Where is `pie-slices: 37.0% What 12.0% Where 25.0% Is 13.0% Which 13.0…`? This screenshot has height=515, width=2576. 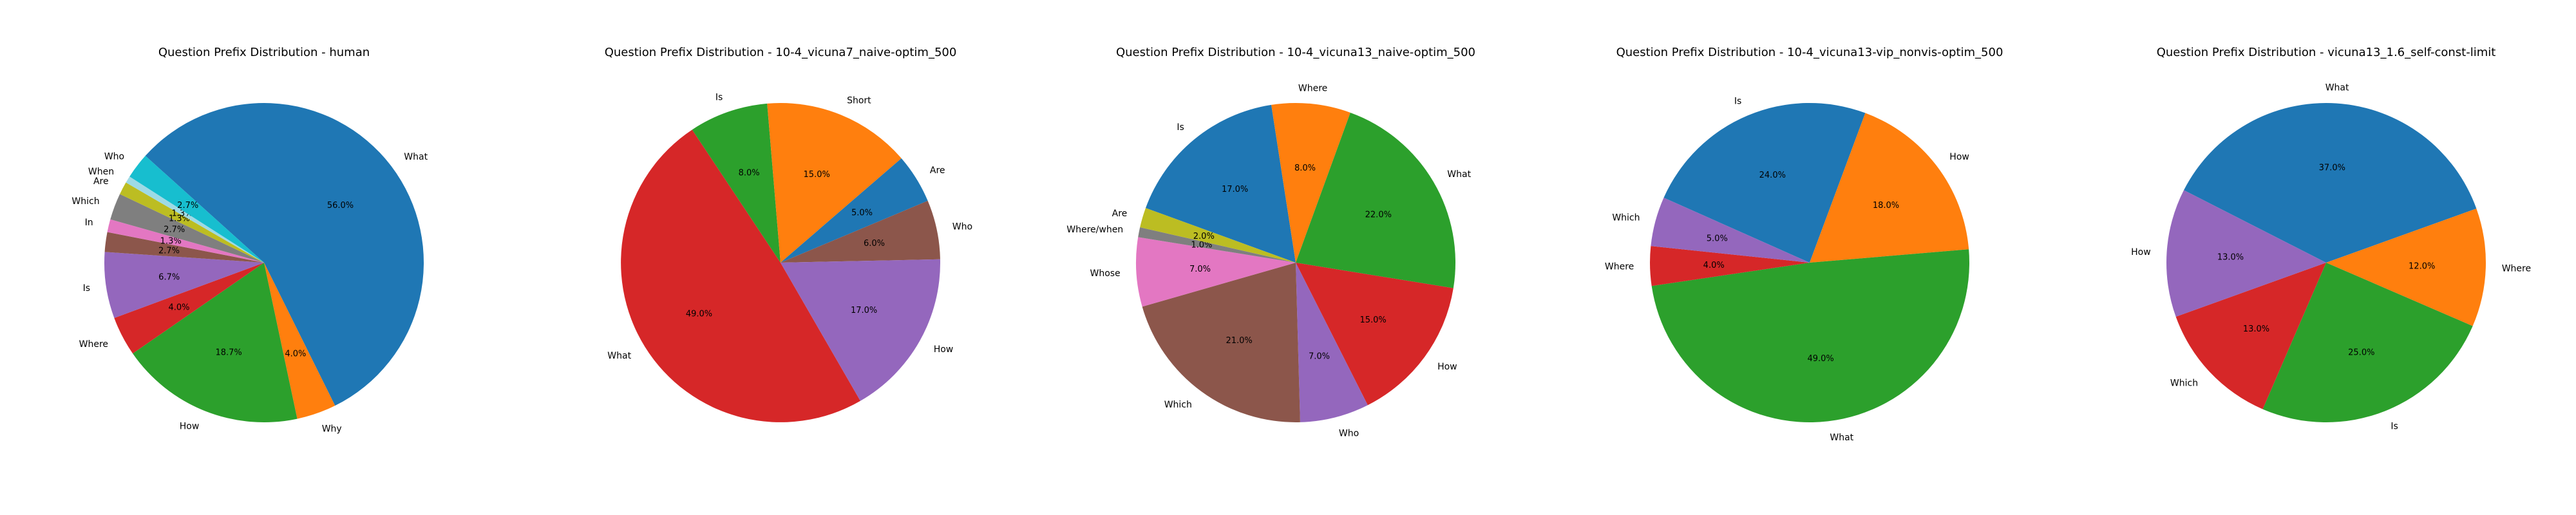
pie-slices: 37.0% What 12.0% Where 25.0% Is 13.0% Which 13.0… is located at coordinates (2331, 257).